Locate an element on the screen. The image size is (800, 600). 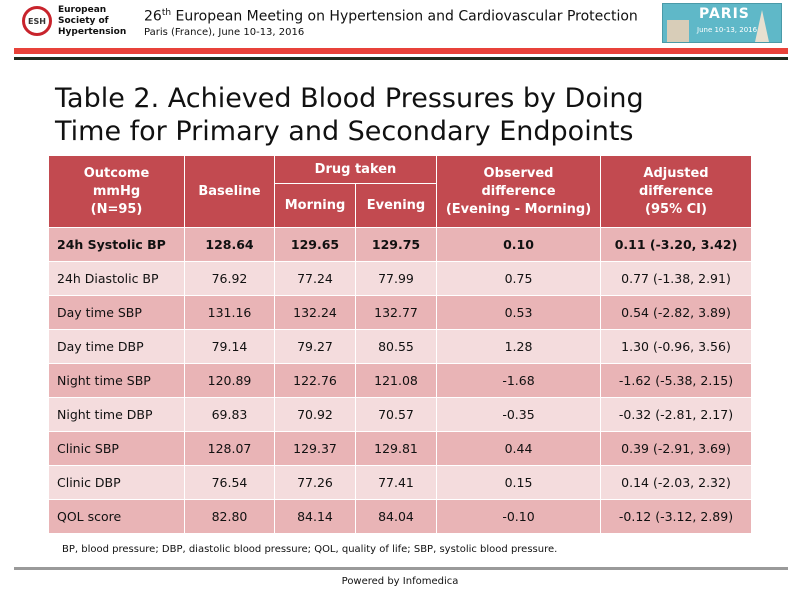
cell-evening: 132.77 is located at coordinates (396, 312).